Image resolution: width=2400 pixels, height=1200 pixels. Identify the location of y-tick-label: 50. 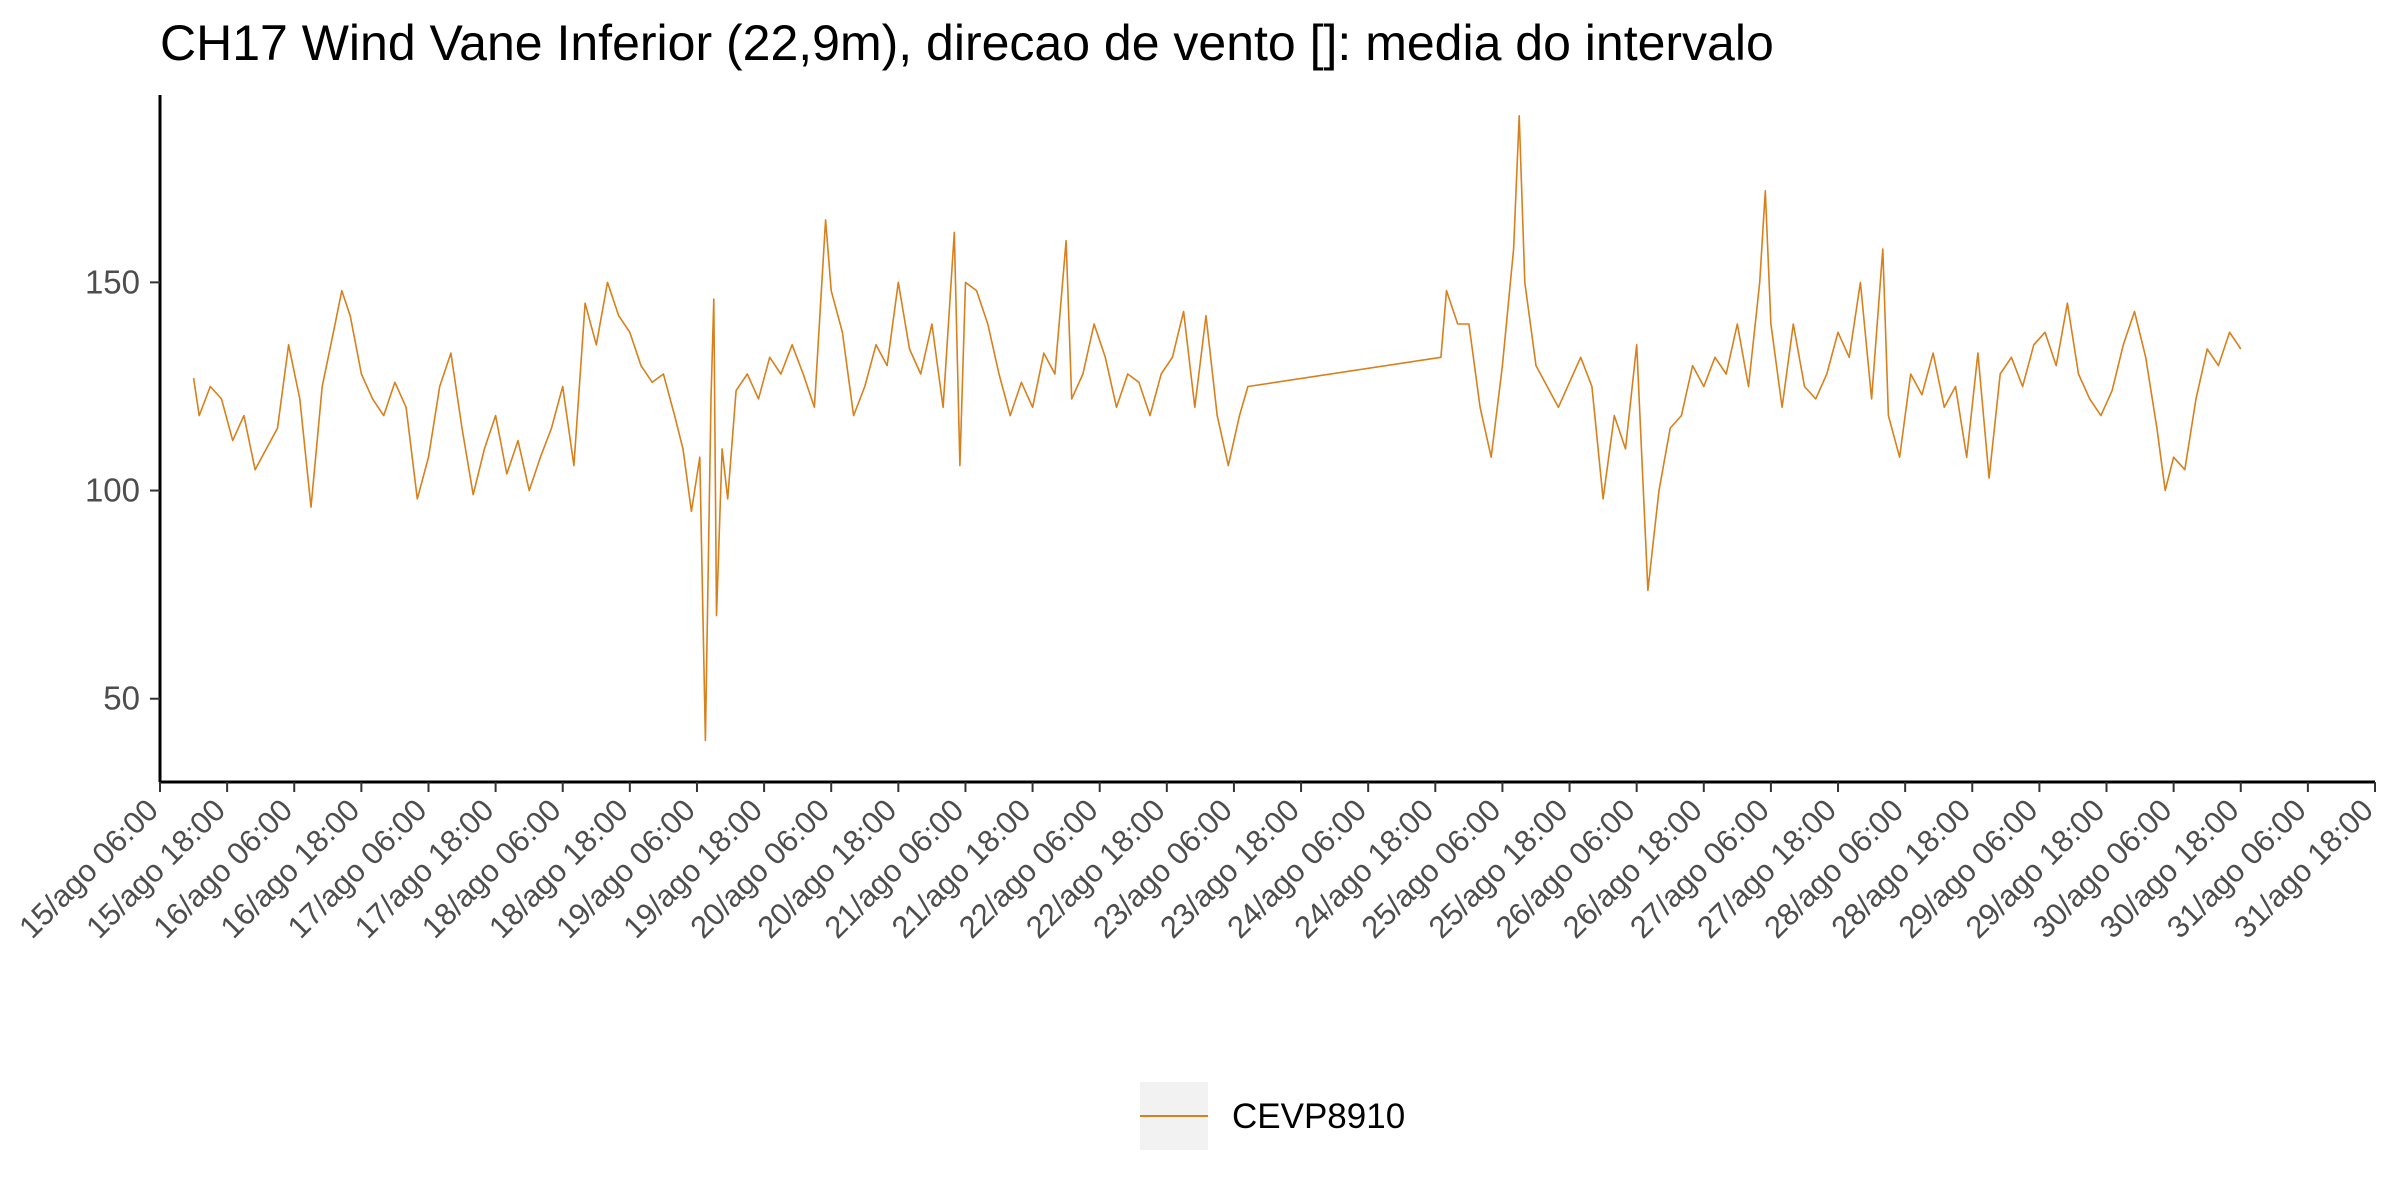
(121, 698).